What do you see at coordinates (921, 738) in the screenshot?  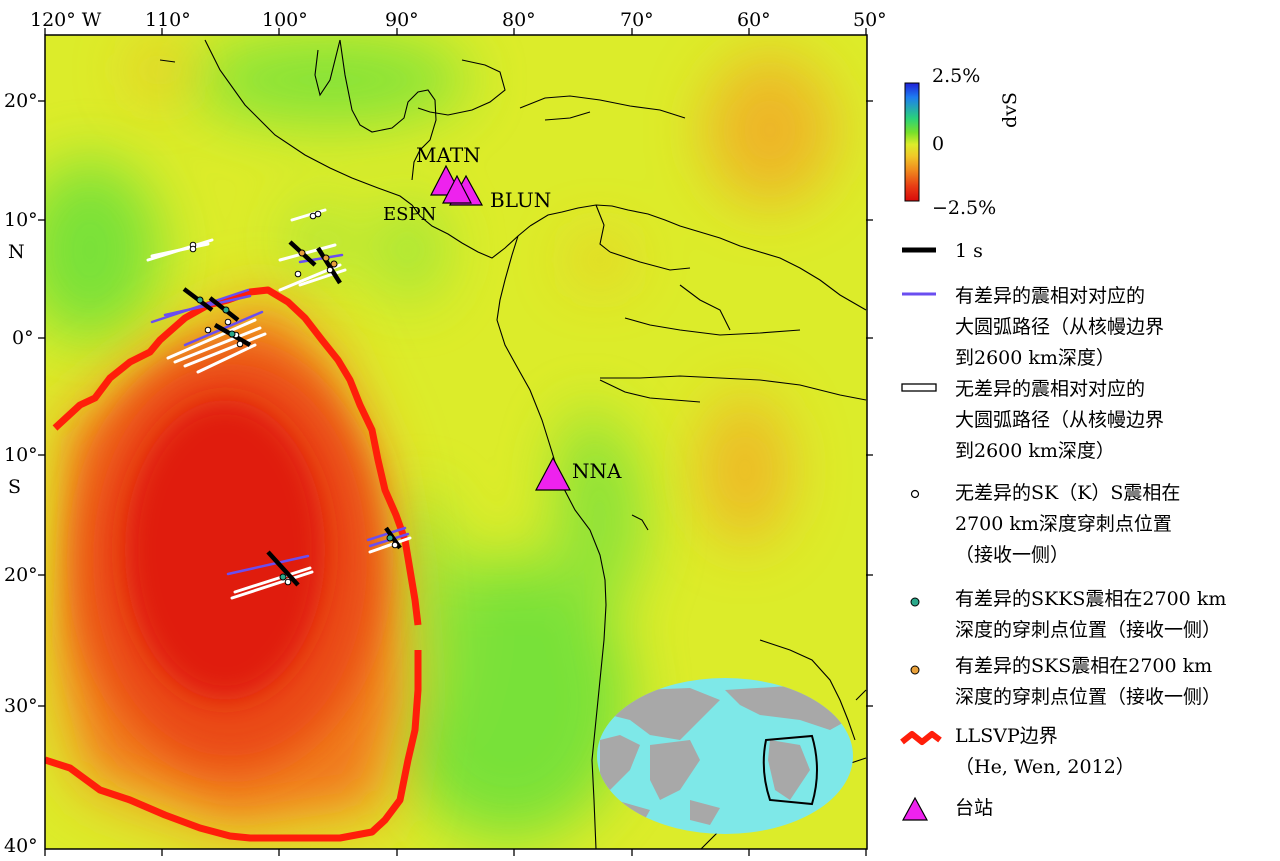 I see `legend-llsvp-line` at bounding box center [921, 738].